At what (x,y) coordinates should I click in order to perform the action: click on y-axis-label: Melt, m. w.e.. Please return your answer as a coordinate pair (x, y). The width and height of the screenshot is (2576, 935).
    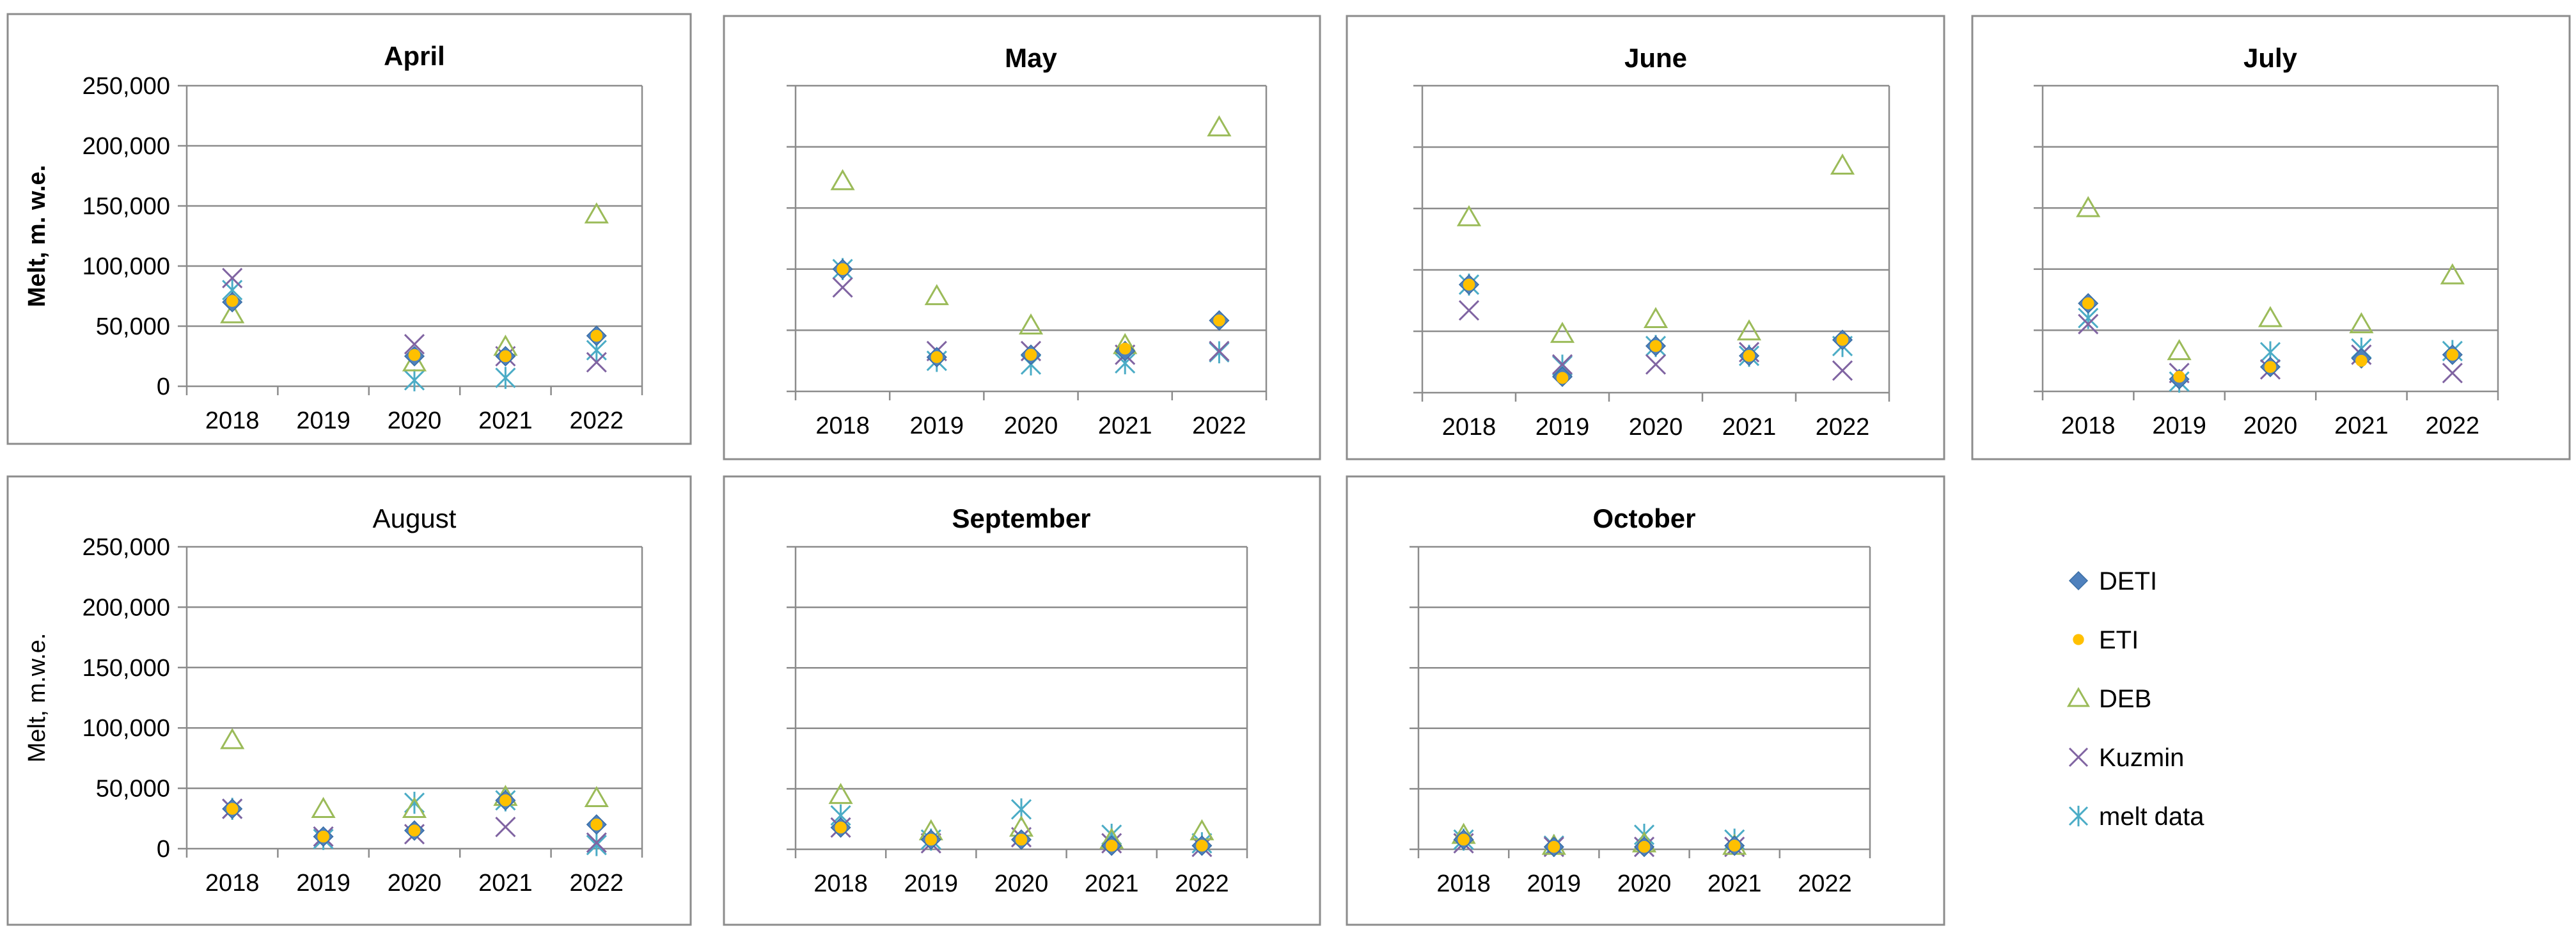
    Looking at the image, I should click on (37, 236).